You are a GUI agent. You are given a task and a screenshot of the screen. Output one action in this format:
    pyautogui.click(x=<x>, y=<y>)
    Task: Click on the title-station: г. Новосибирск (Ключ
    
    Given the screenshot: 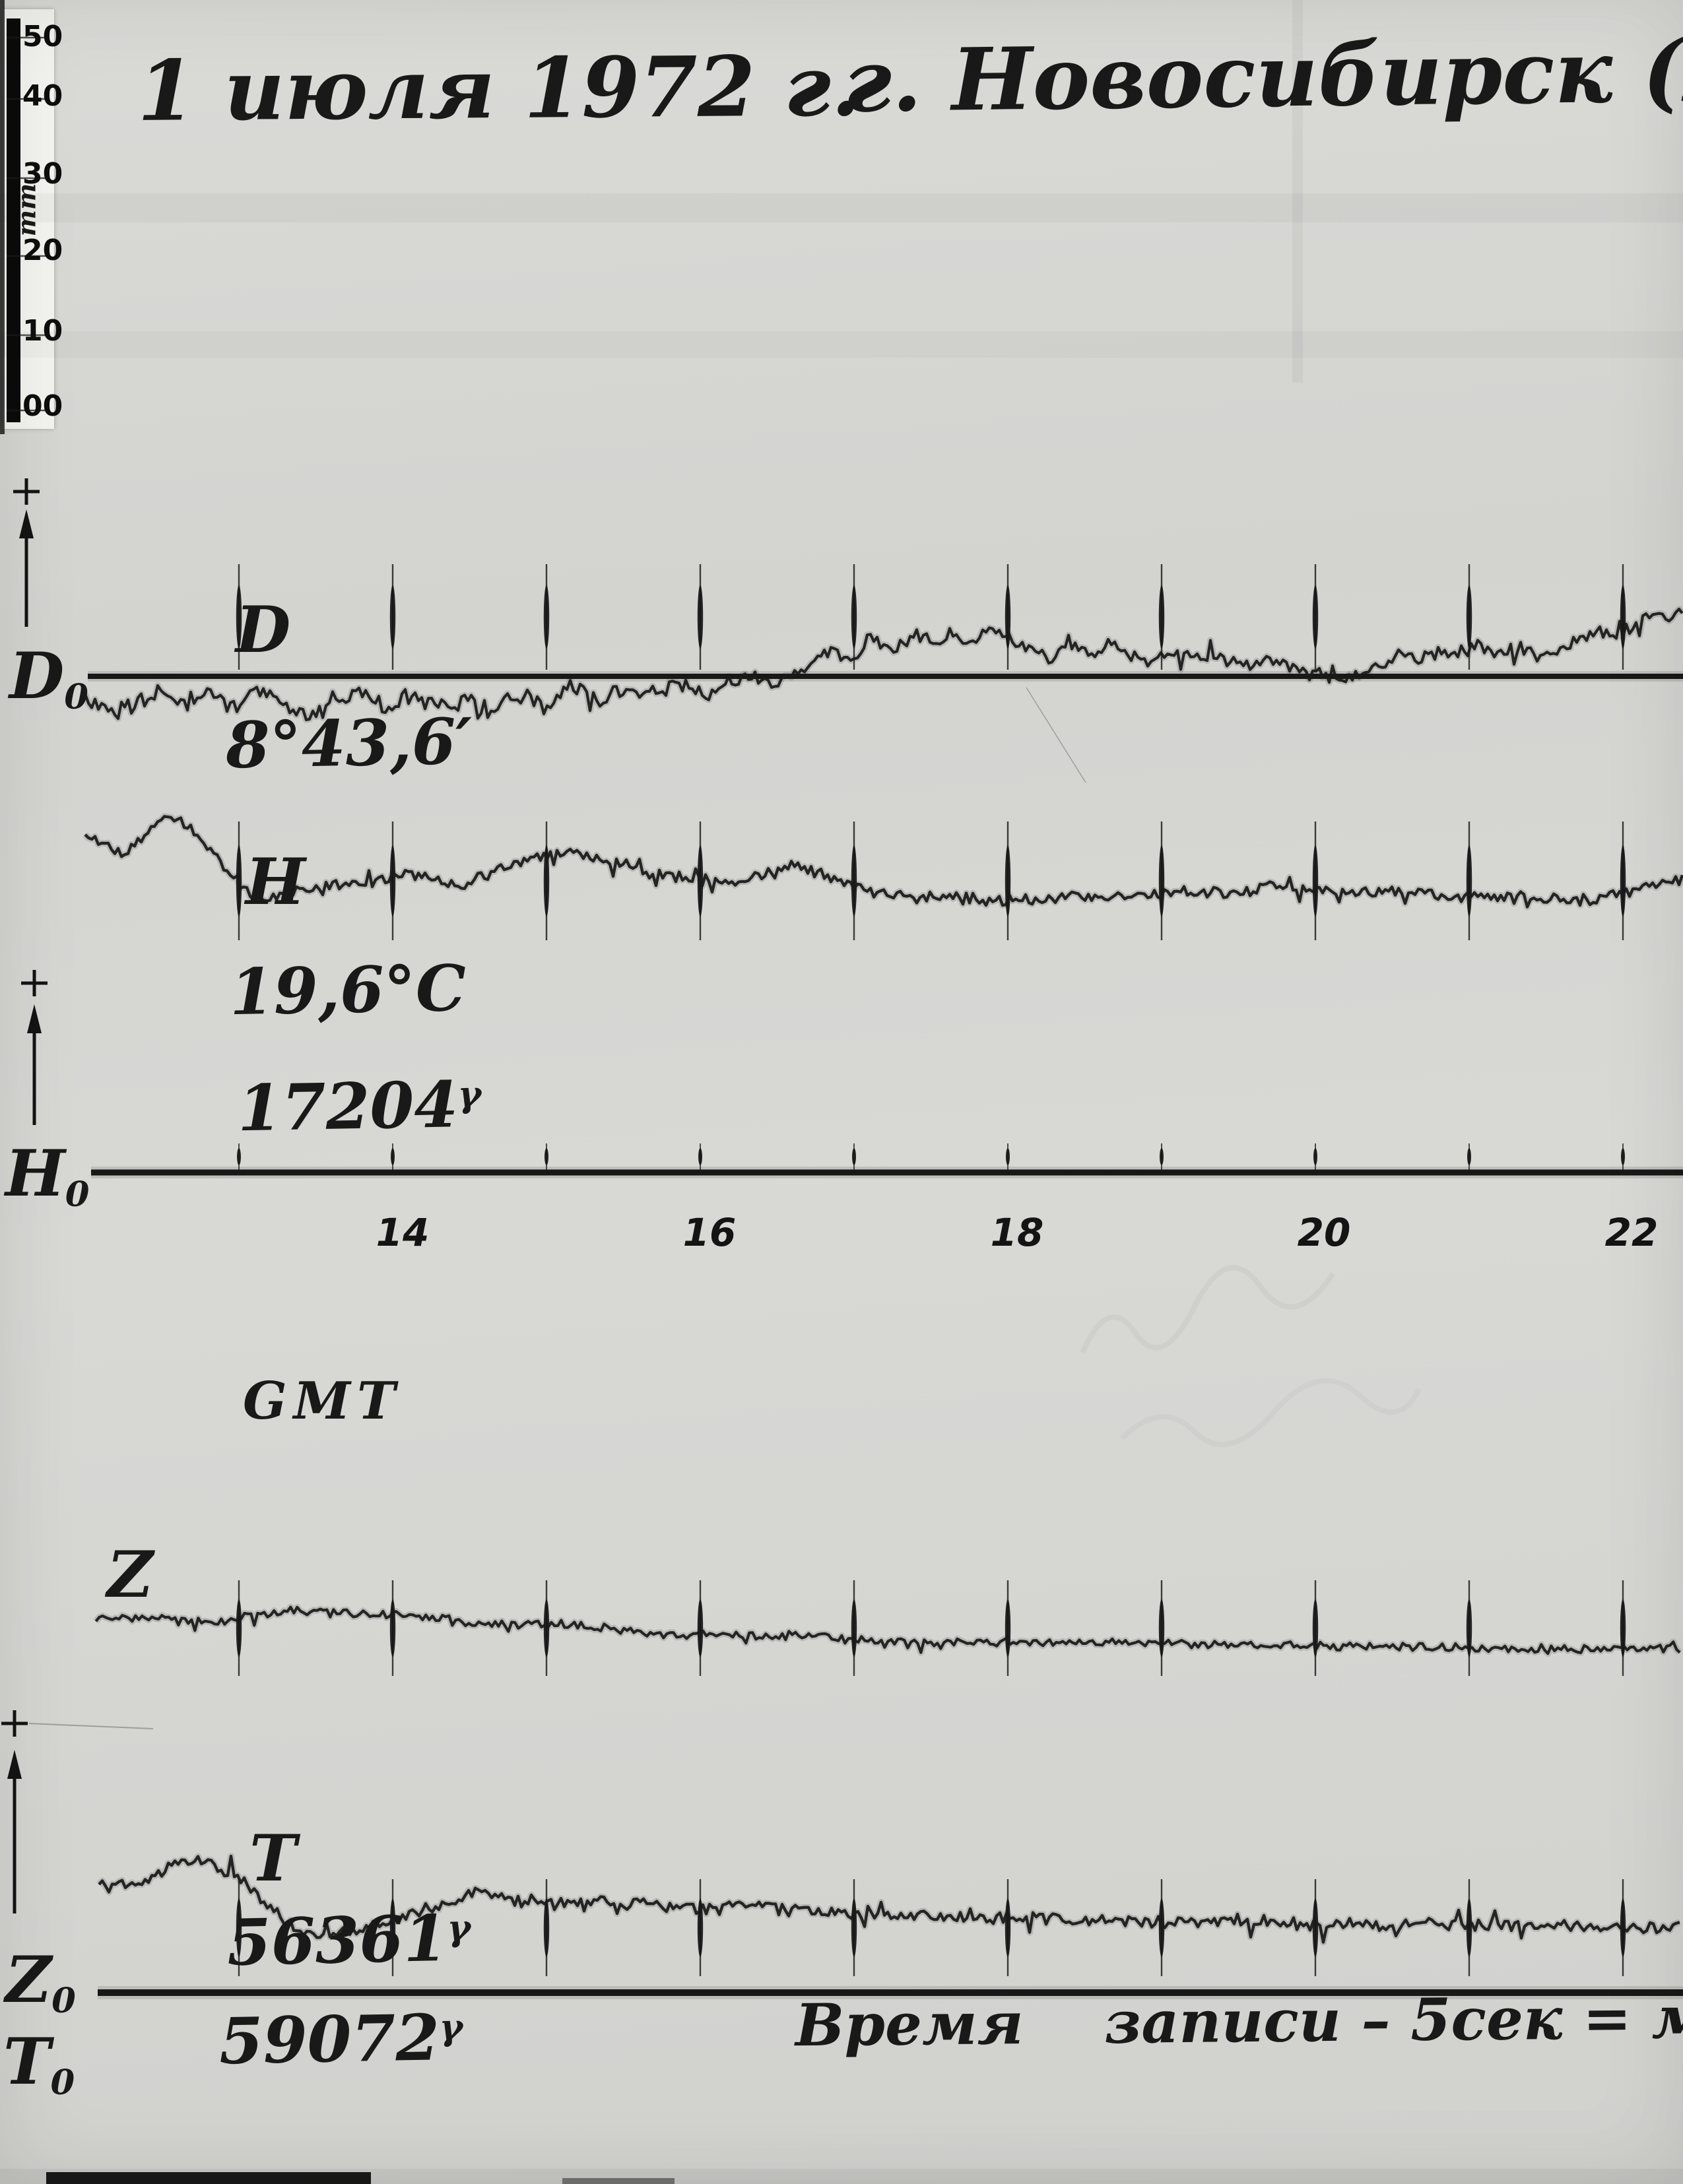 What is the action you would take?
    pyautogui.click(x=1263, y=74)
    